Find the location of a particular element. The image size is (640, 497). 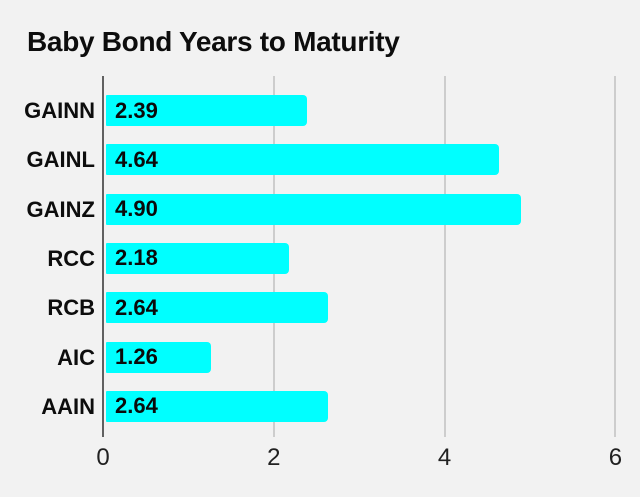

x-tick-label-0: 0 is located at coordinates (103, 457).